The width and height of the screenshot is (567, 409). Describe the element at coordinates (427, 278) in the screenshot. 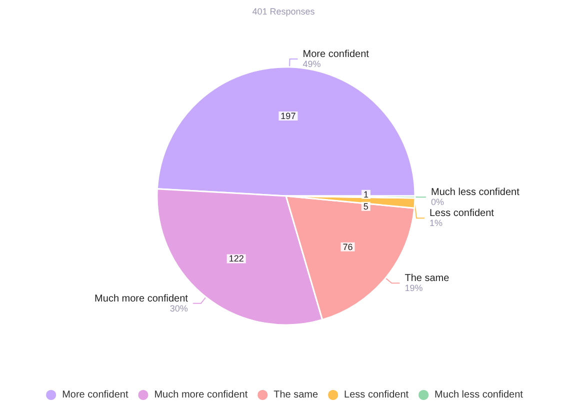

I see `slice-label: The same` at that location.